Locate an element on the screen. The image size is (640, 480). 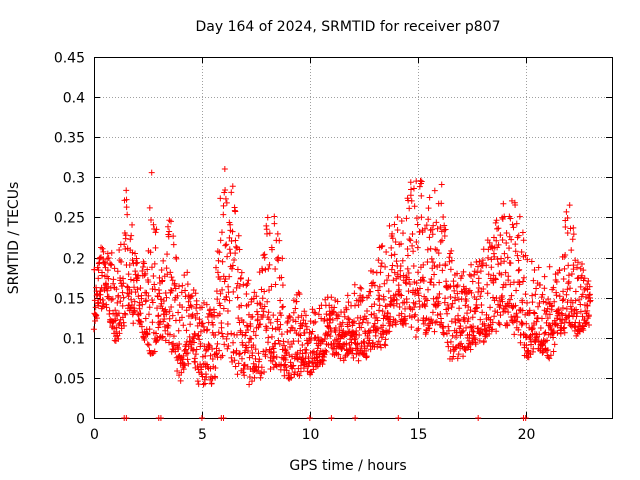
y-axis-label: SRMTID / TECUs is located at coordinates (14, 238).